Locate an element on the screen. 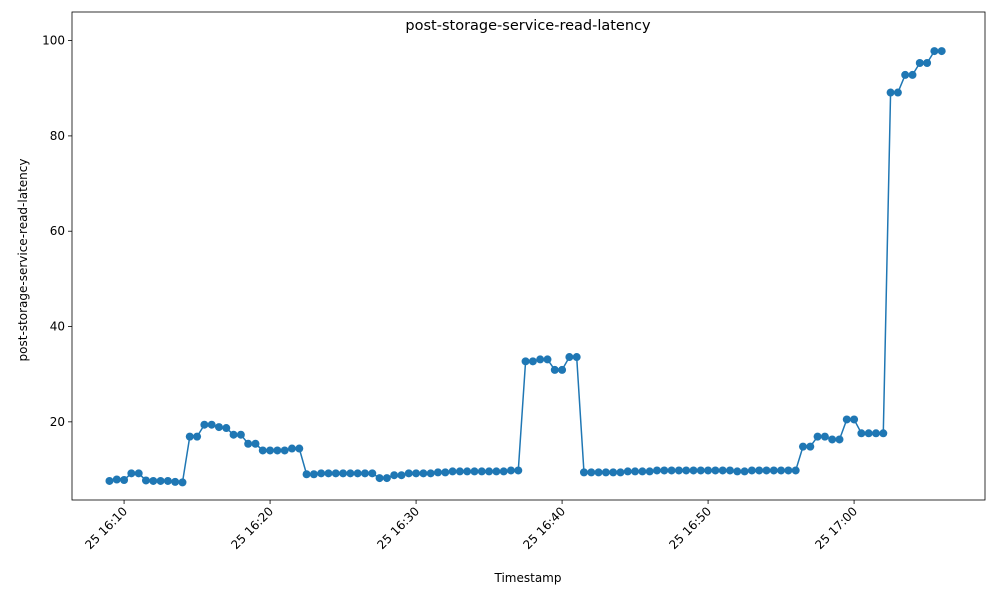 This screenshot has width=1000, height=604. x-tick-label: 25 16:50 is located at coordinates (690, 528).